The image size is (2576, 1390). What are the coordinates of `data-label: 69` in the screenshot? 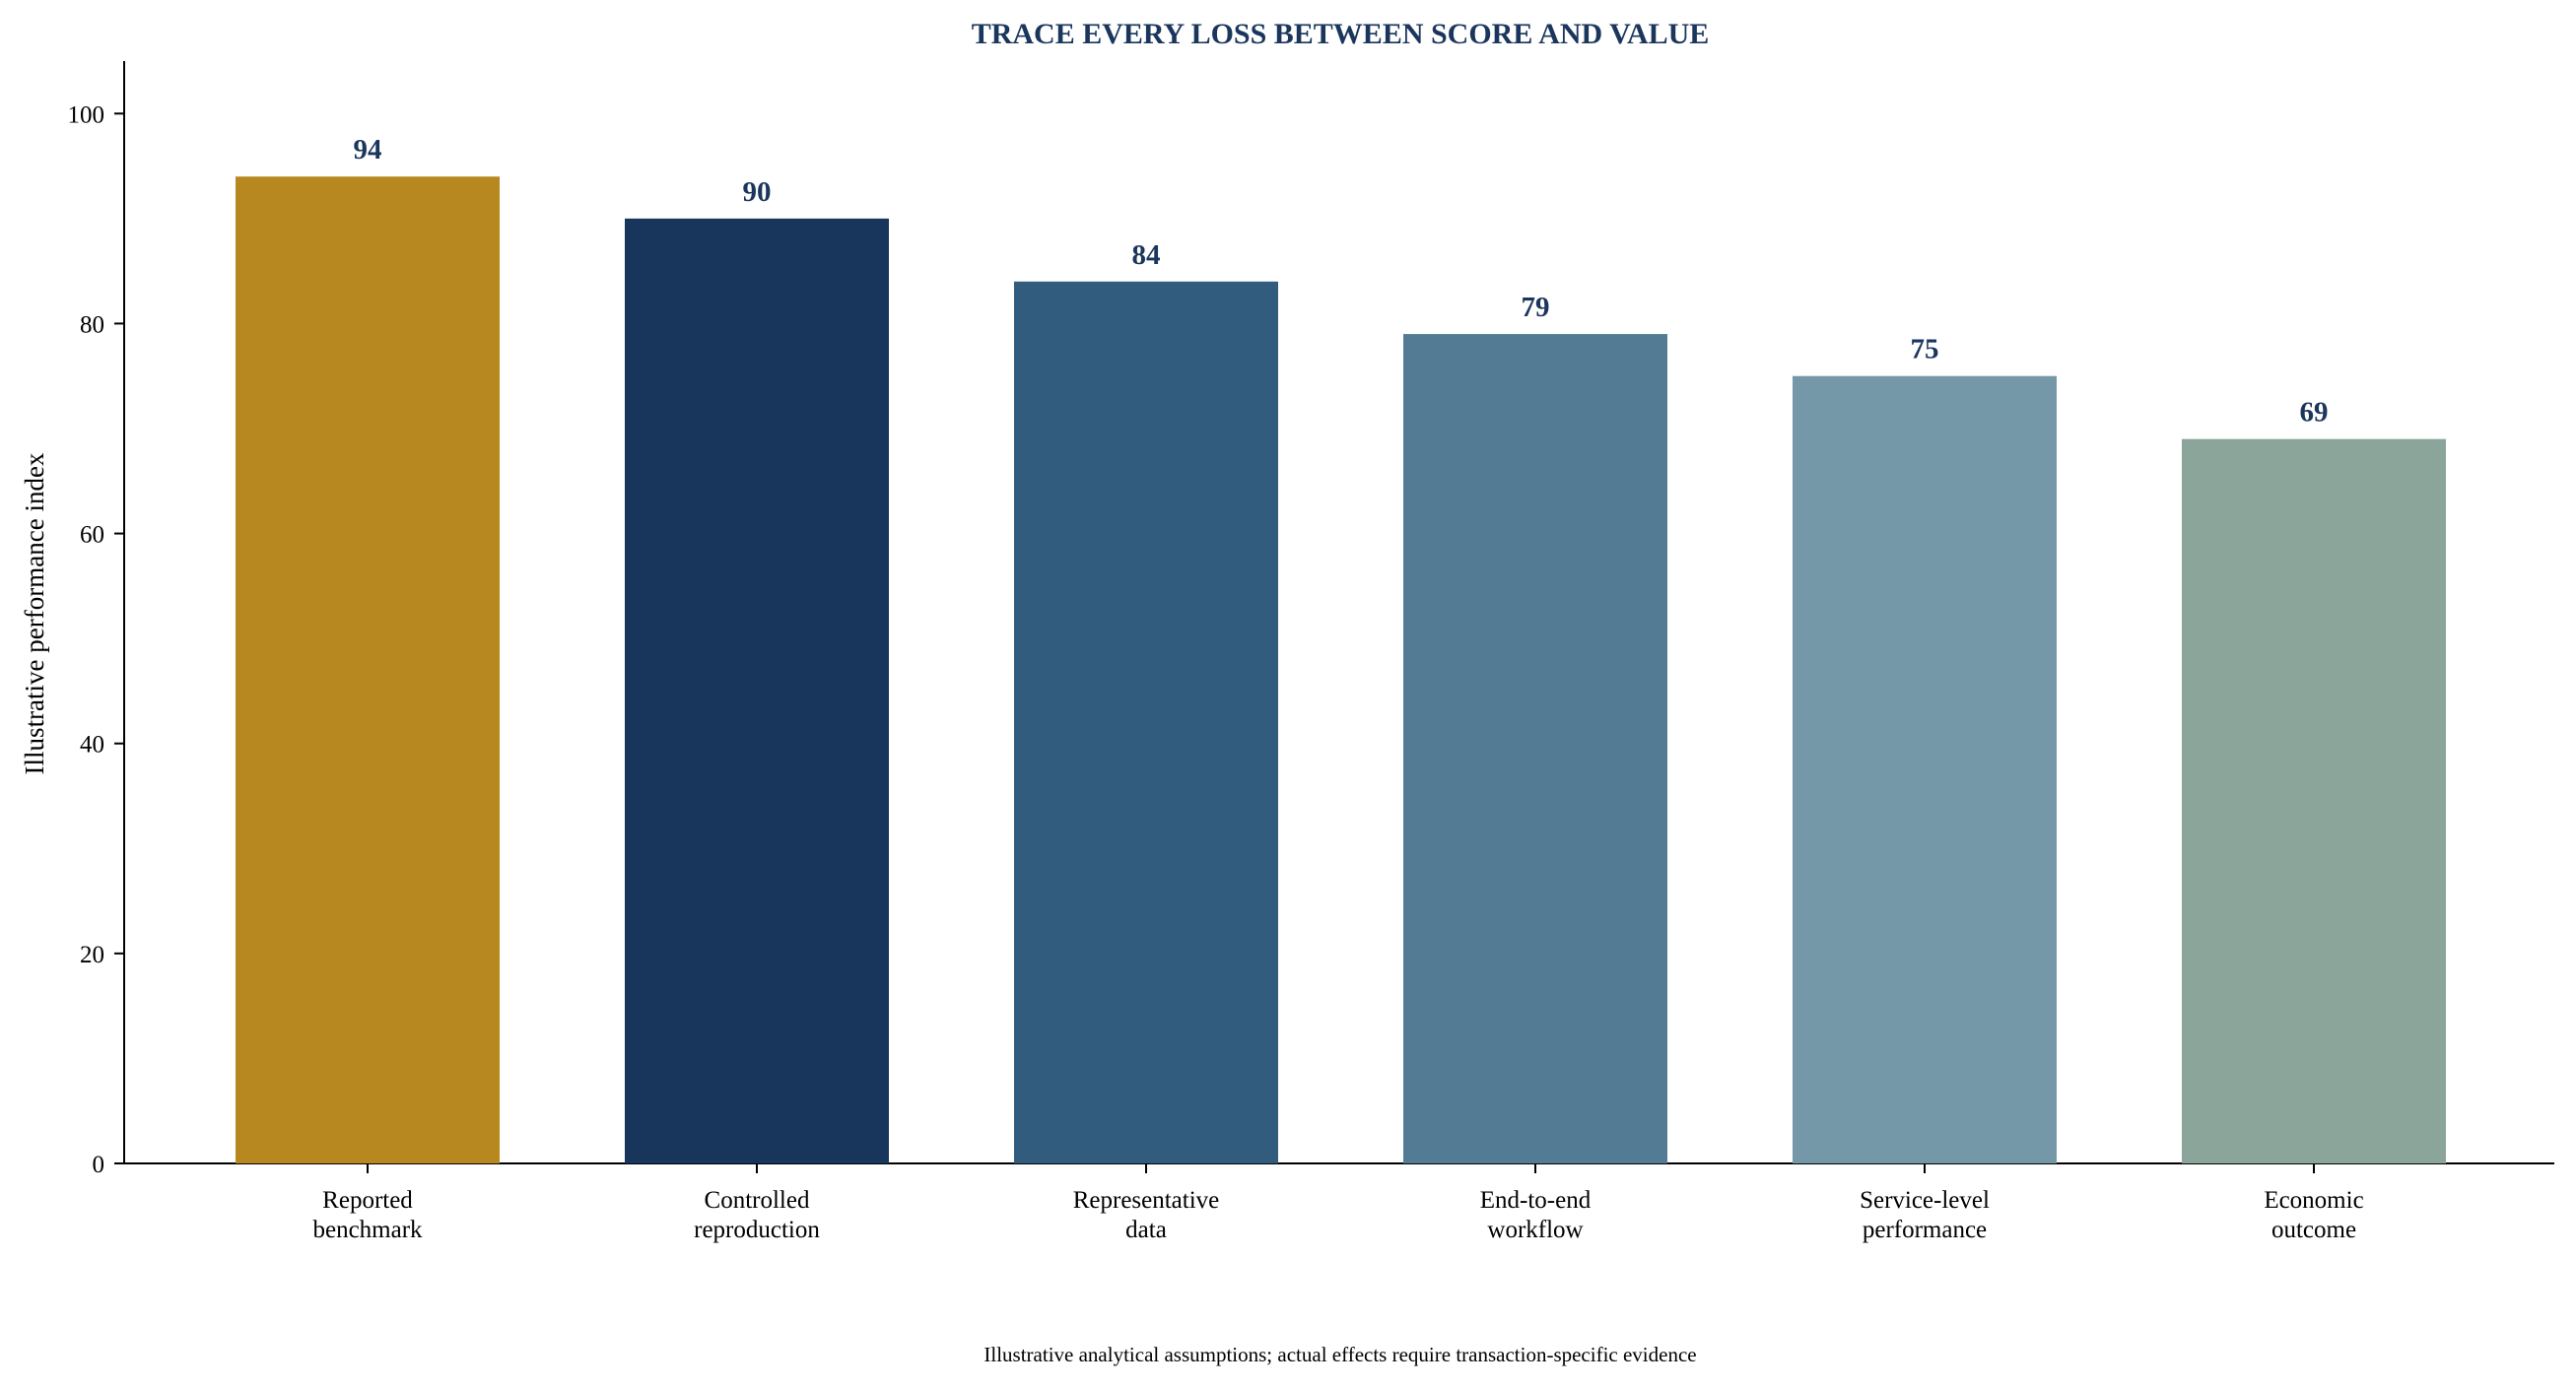 It's located at (2314, 413).